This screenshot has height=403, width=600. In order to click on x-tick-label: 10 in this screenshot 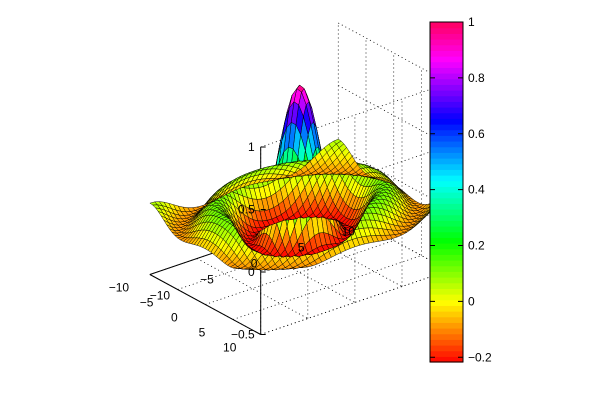, I will do `click(349, 232)`.